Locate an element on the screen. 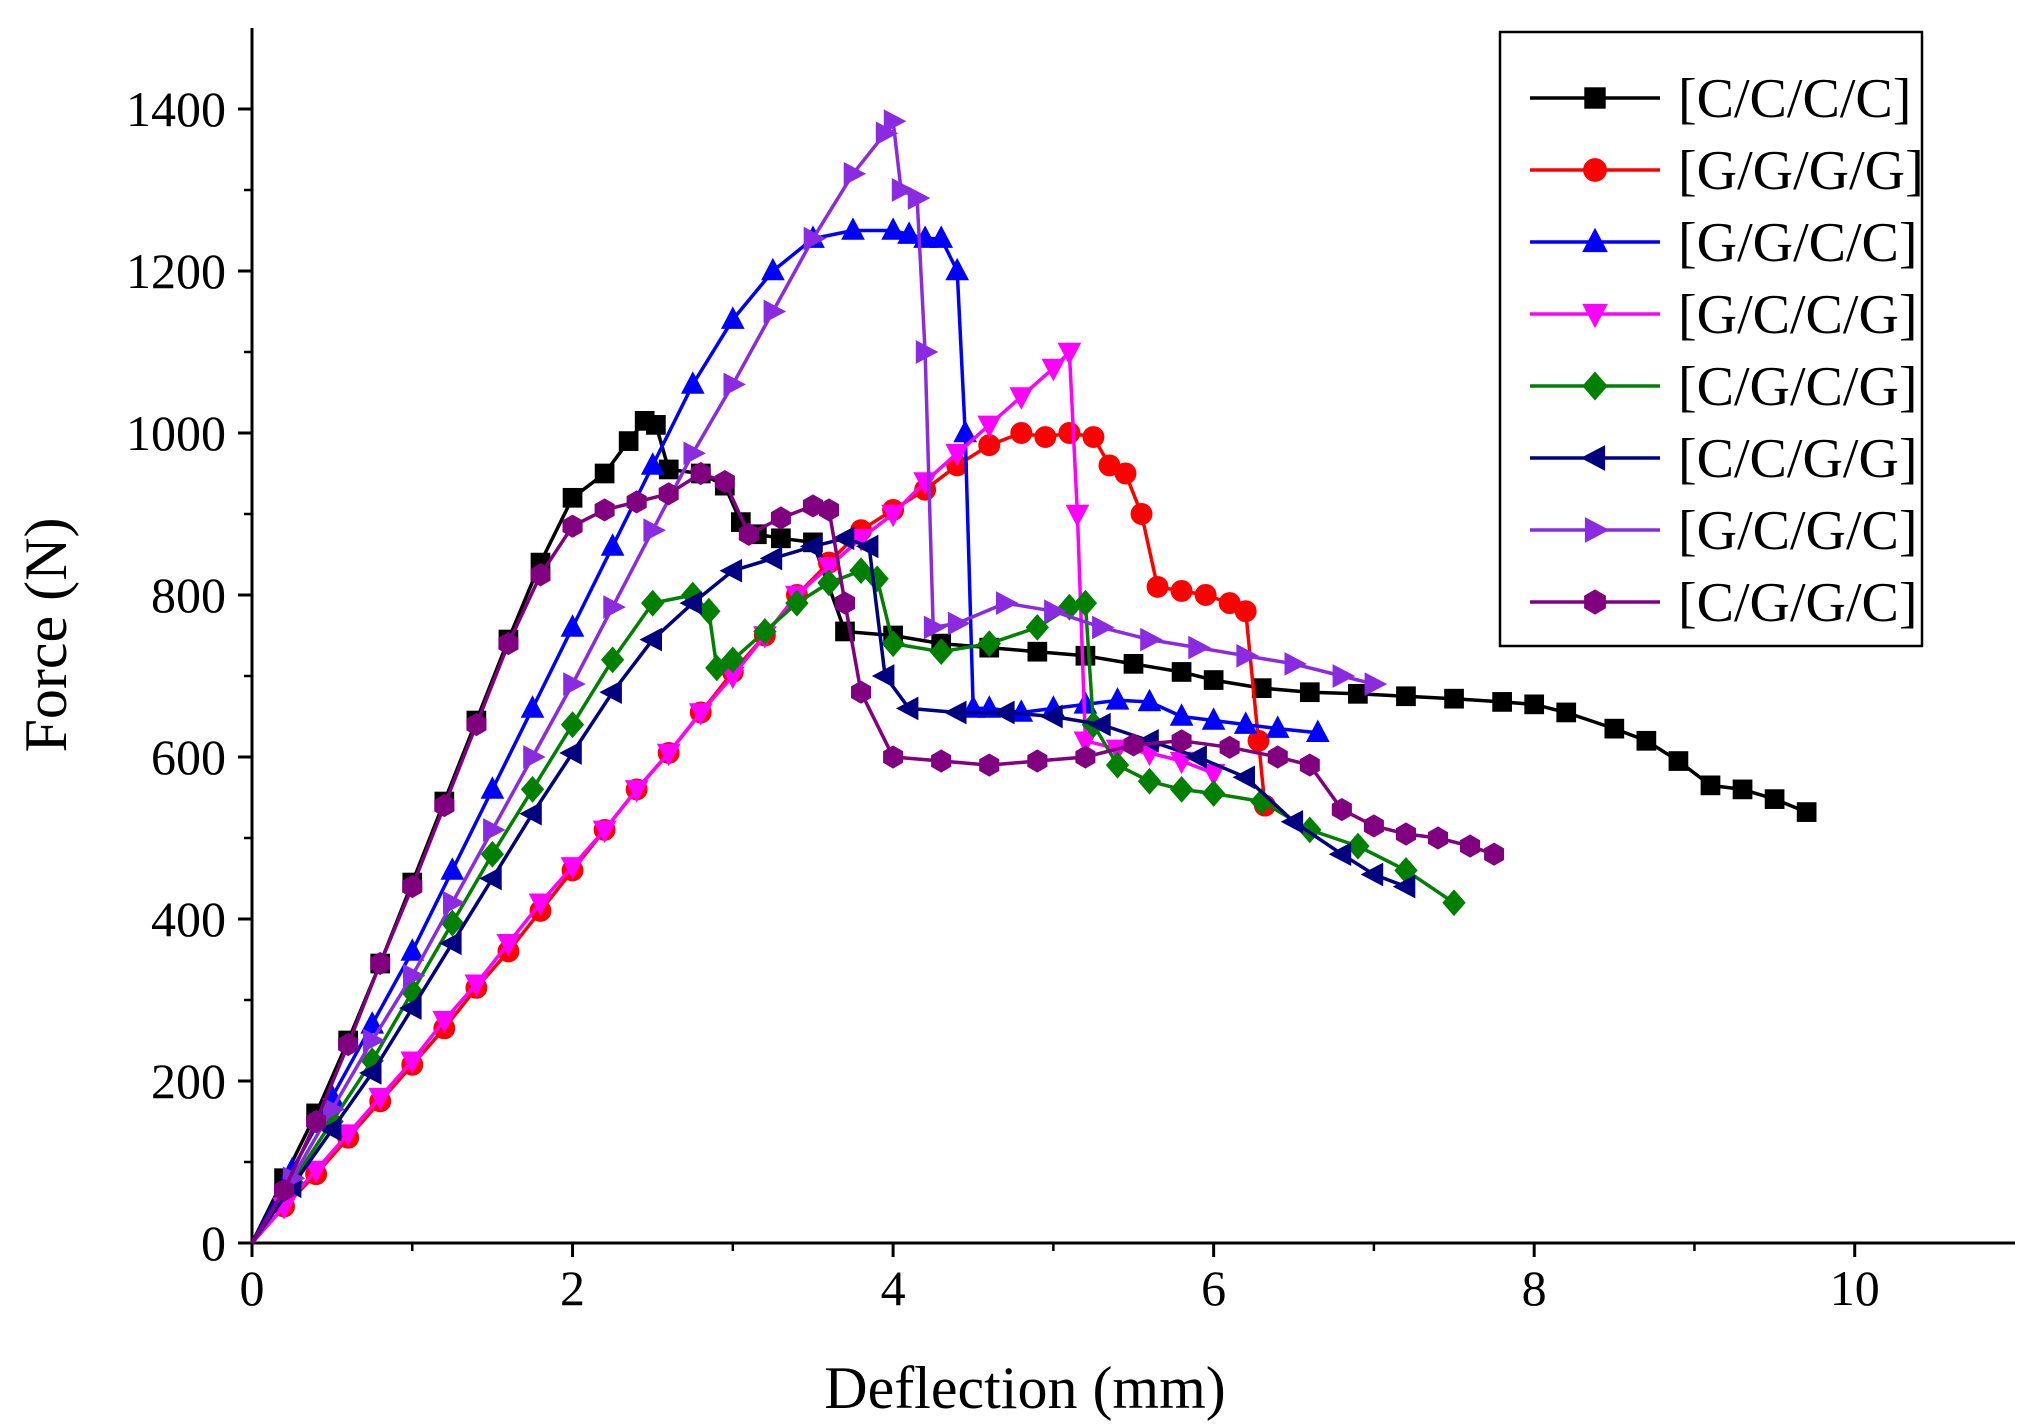 This screenshot has height=1427, width=2032. legend-label: [G/C/G/C] is located at coordinates (1798, 531).